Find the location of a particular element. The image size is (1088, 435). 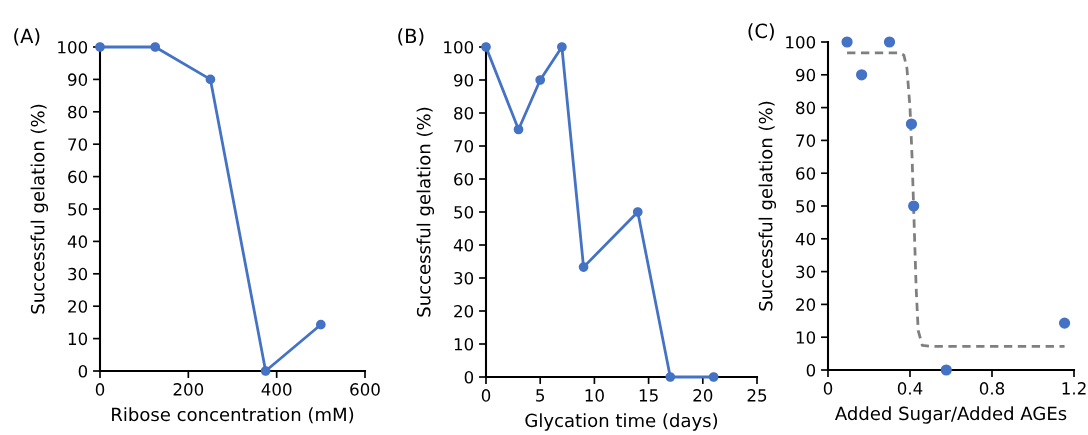

x-axis-title: Ribose concentration (mM) is located at coordinates (233, 415).